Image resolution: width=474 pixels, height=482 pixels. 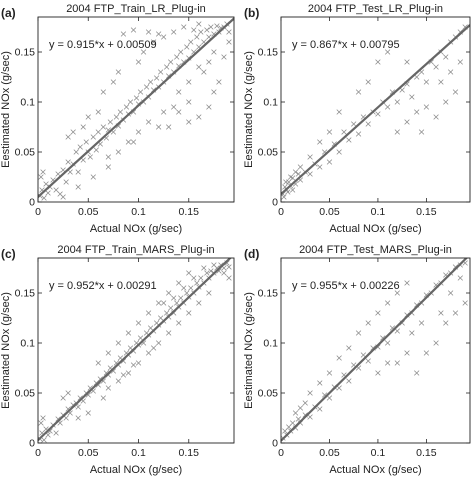 What do you see at coordinates (8, 13) in the screenshot?
I see `panel-label: (a)` at bounding box center [8, 13].